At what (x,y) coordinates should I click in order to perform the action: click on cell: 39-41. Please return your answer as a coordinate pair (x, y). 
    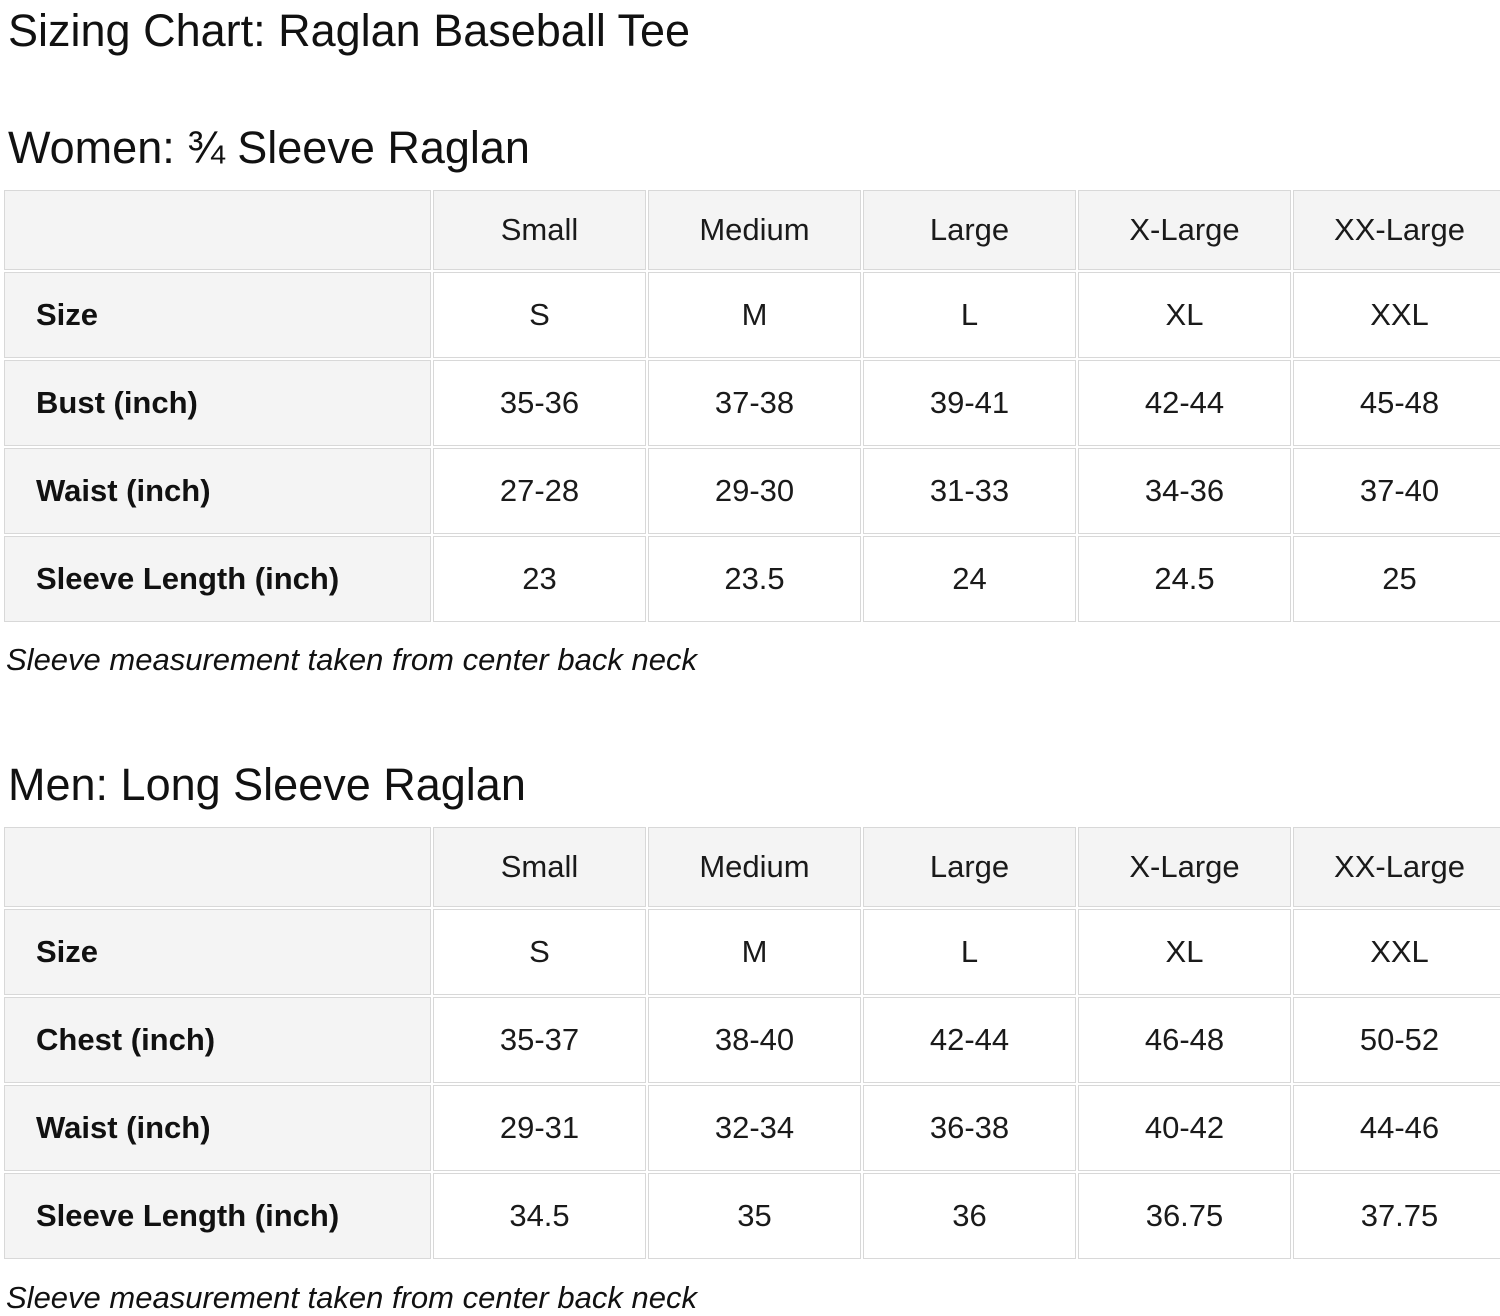
    Looking at the image, I should click on (969, 403).